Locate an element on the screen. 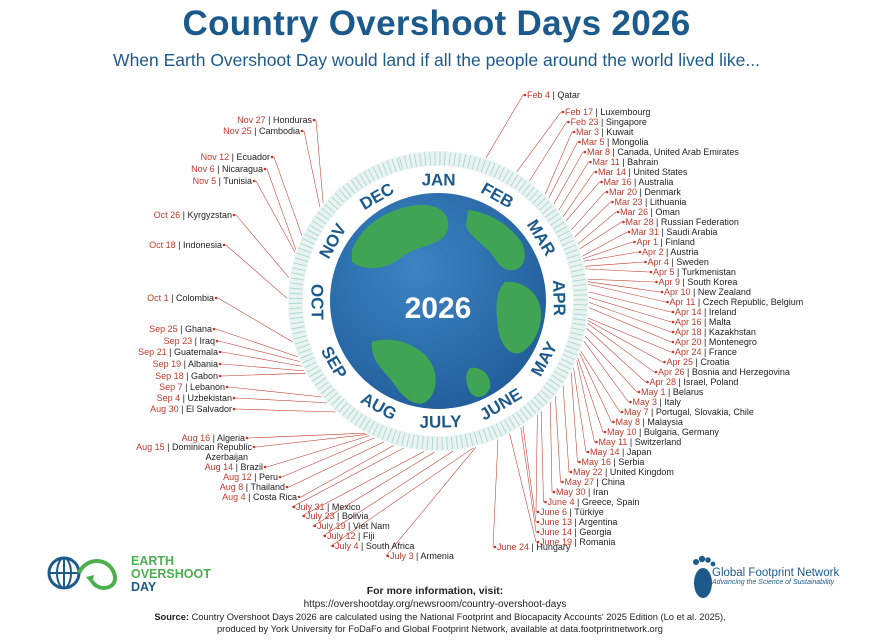 Image resolution: width=873 pixels, height=643 pixels. country-label-text: Nov 5 | Tunisia is located at coordinates (222, 181).